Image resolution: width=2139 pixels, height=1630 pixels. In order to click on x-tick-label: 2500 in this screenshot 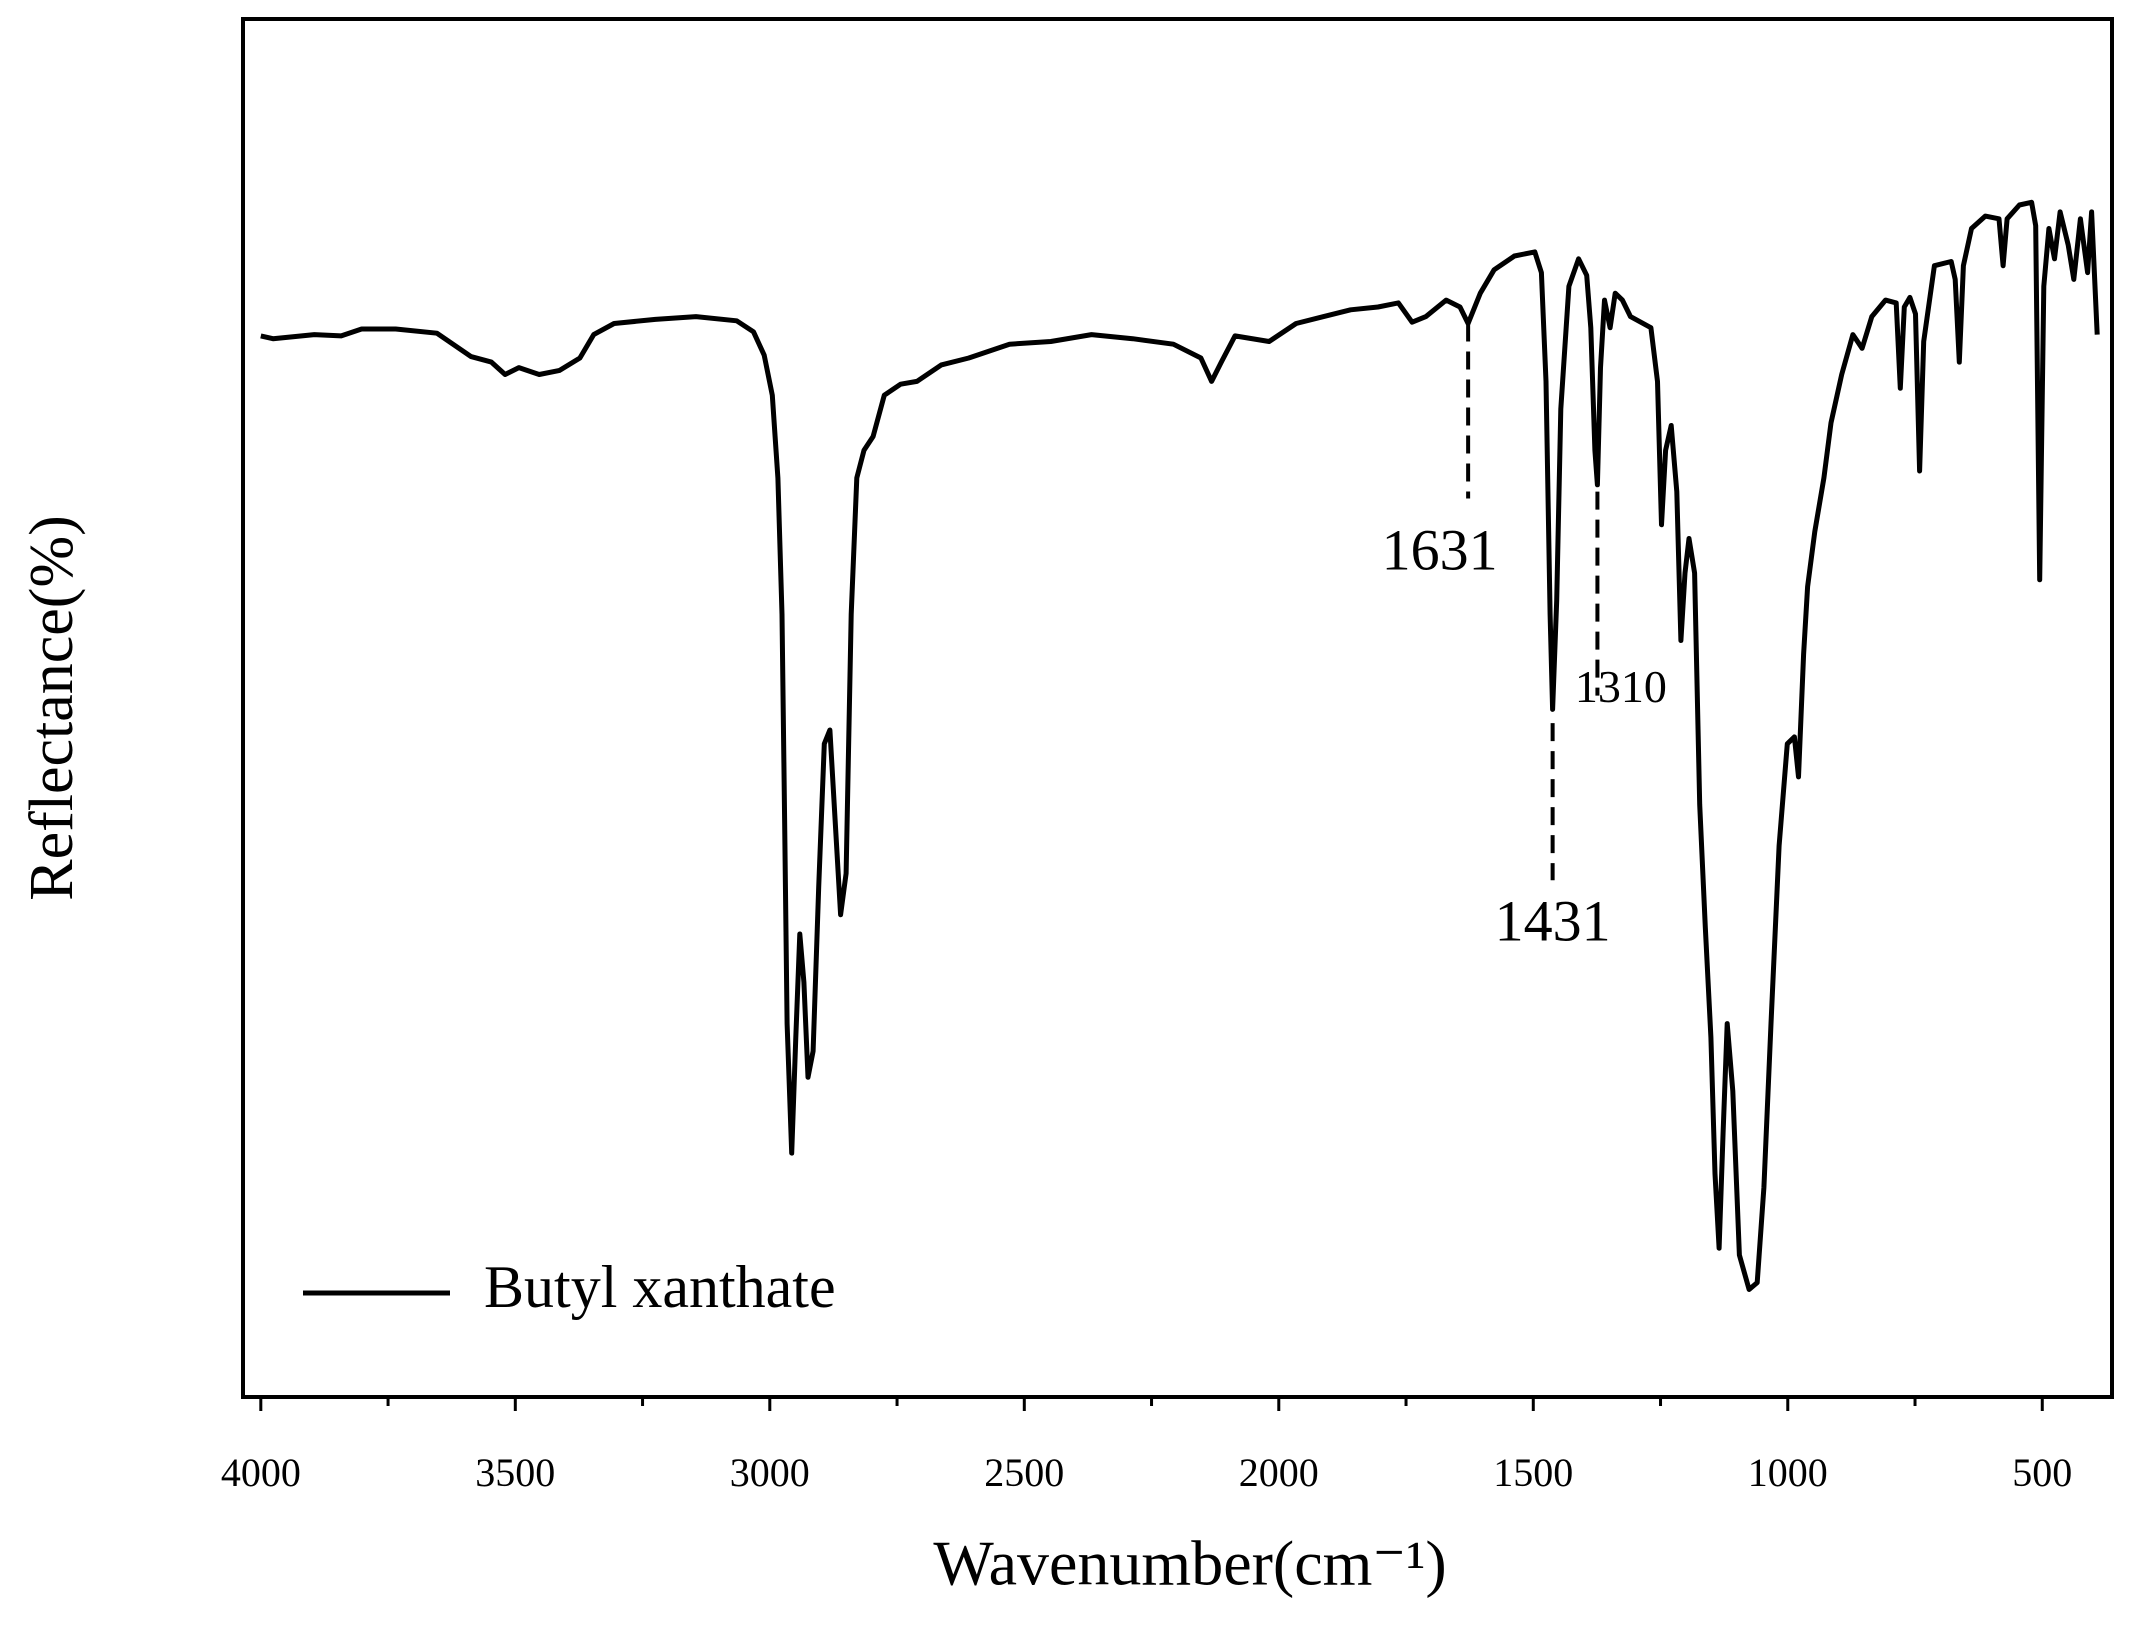, I will do `click(1024, 1472)`.